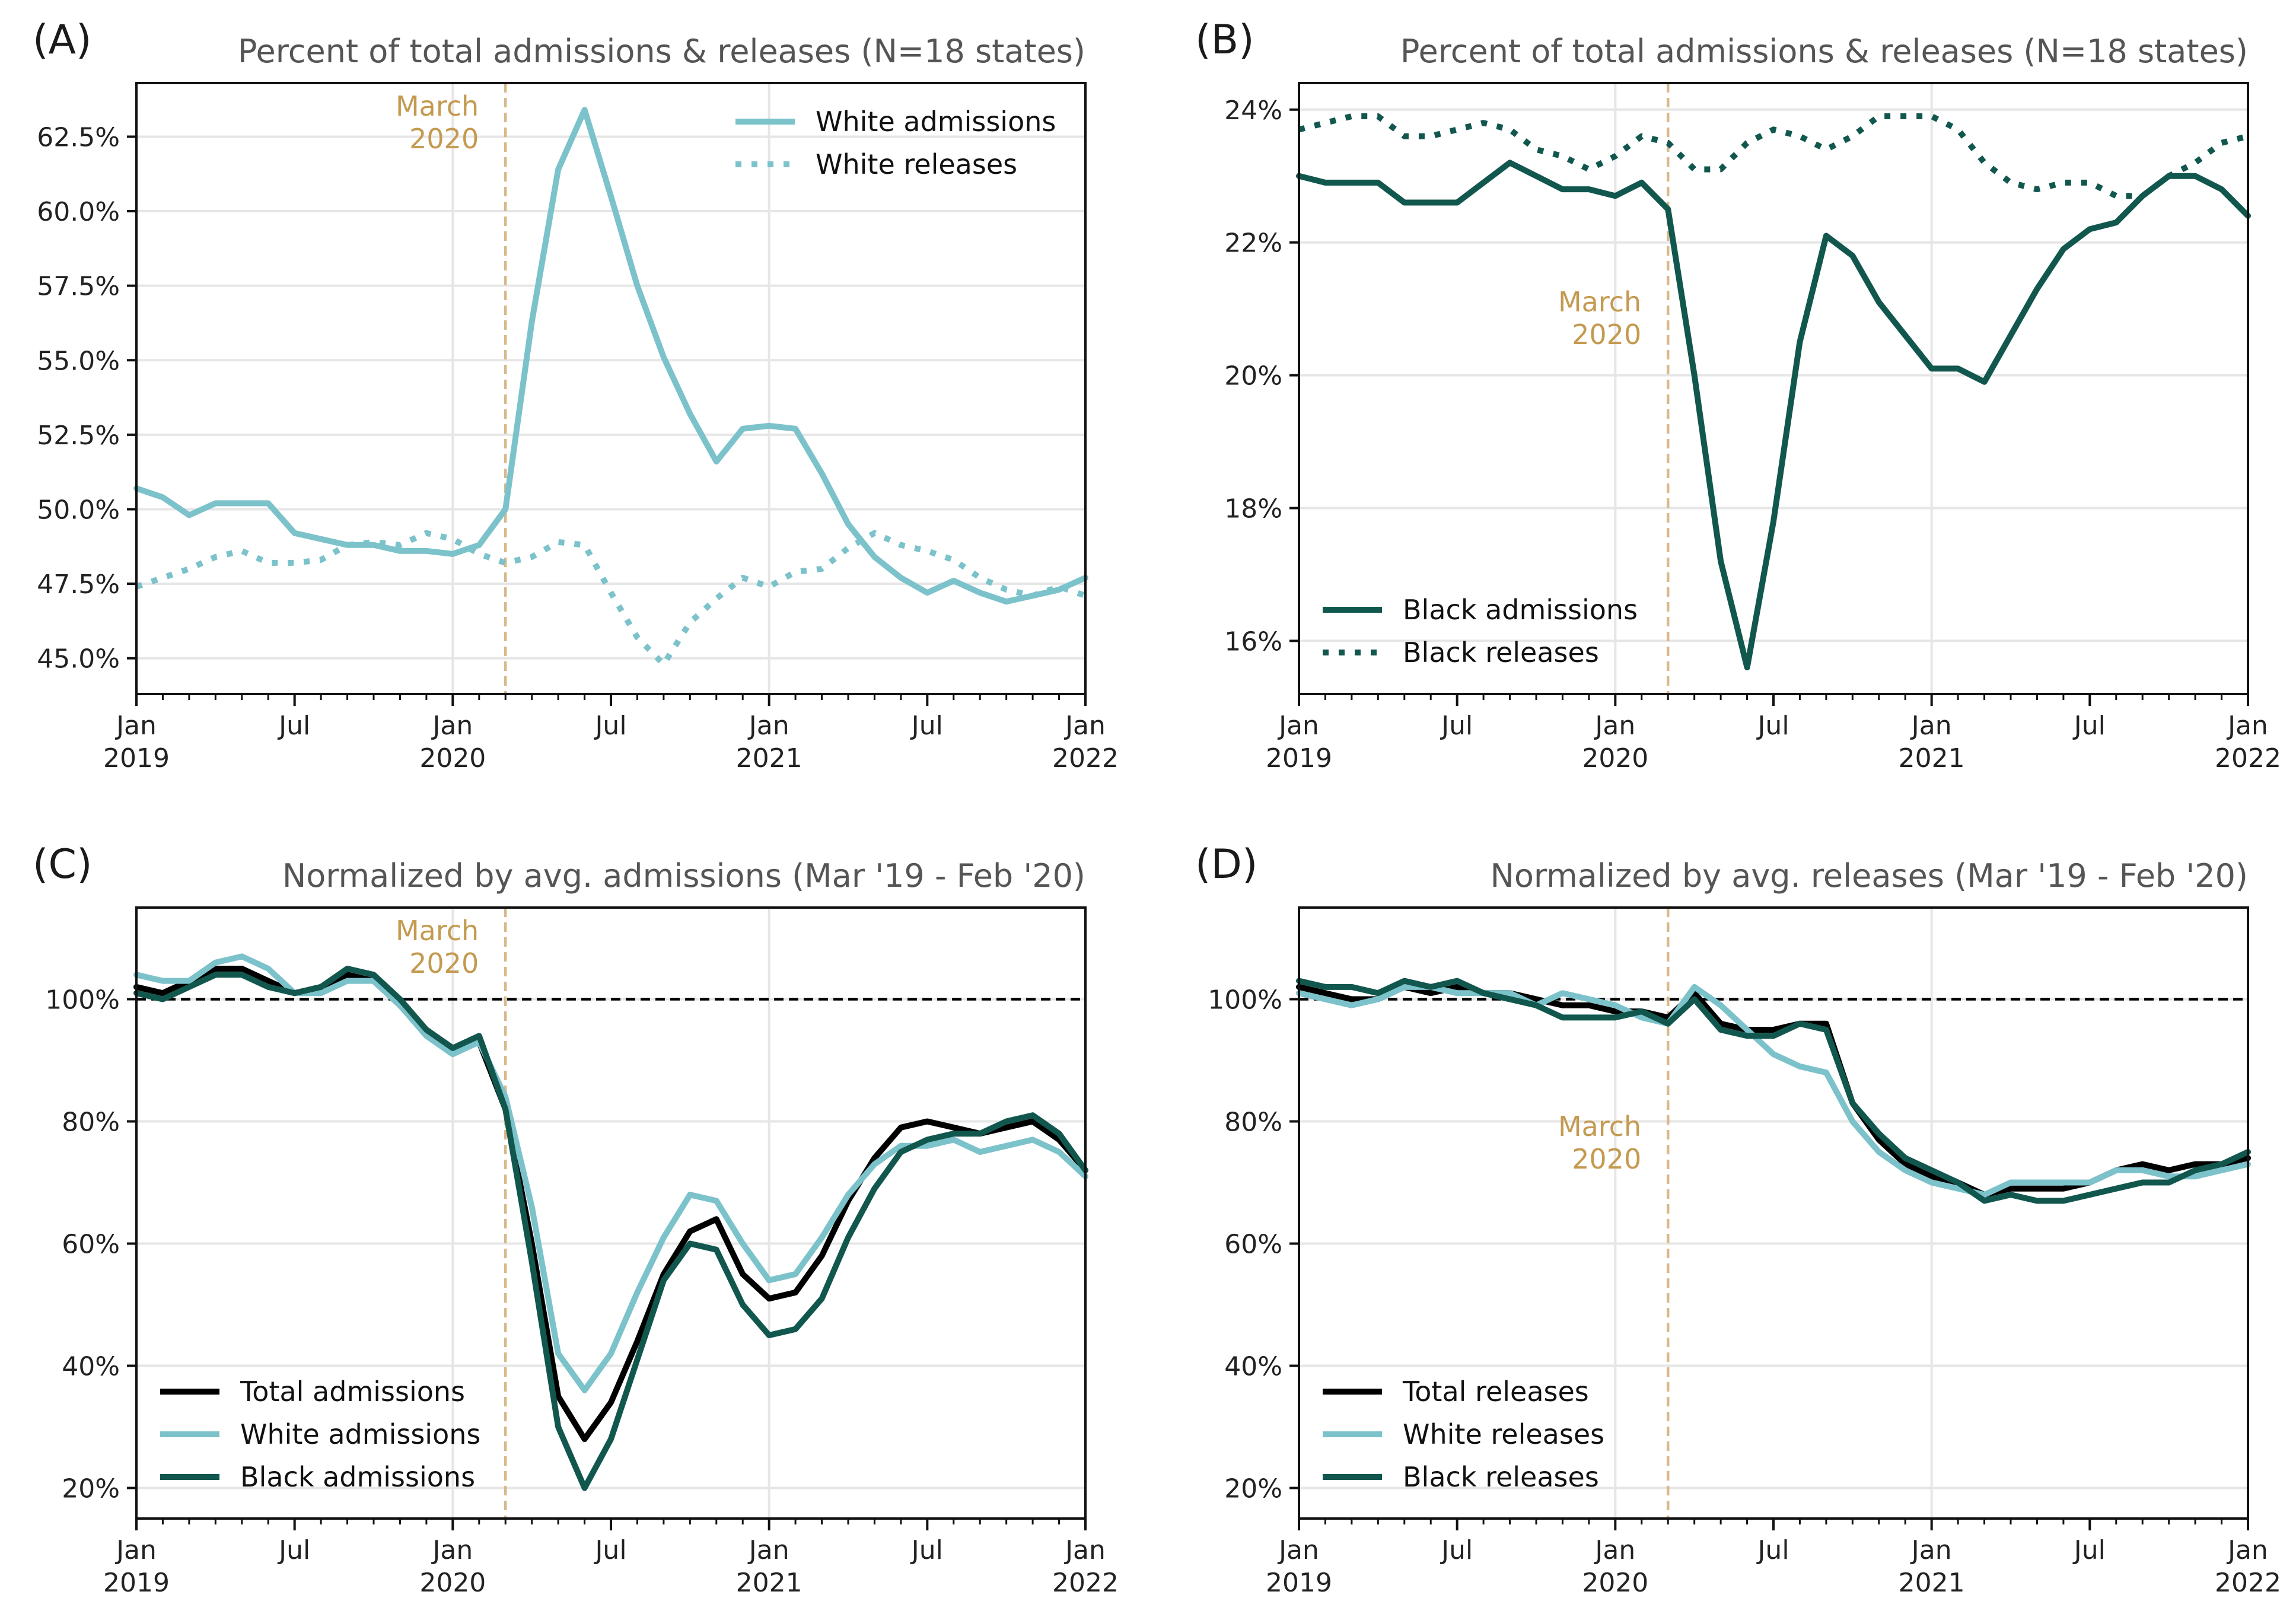 The width and height of the screenshot is (2296, 1617). I want to click on y-tick-label: 55.0%, so click(78, 361).